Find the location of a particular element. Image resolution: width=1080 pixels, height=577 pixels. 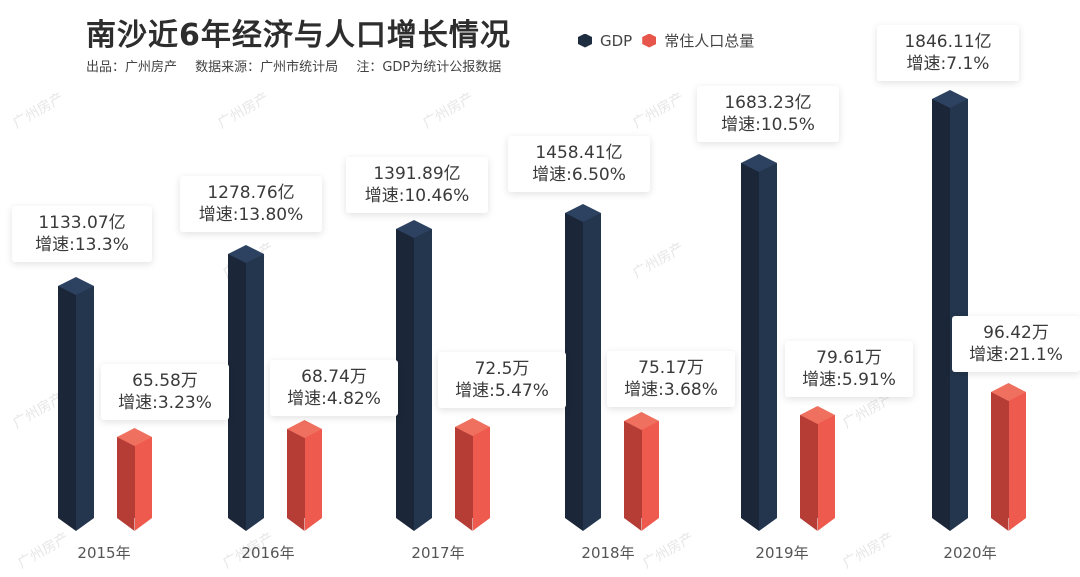

gdp-cube-icon is located at coordinates (585, 40).